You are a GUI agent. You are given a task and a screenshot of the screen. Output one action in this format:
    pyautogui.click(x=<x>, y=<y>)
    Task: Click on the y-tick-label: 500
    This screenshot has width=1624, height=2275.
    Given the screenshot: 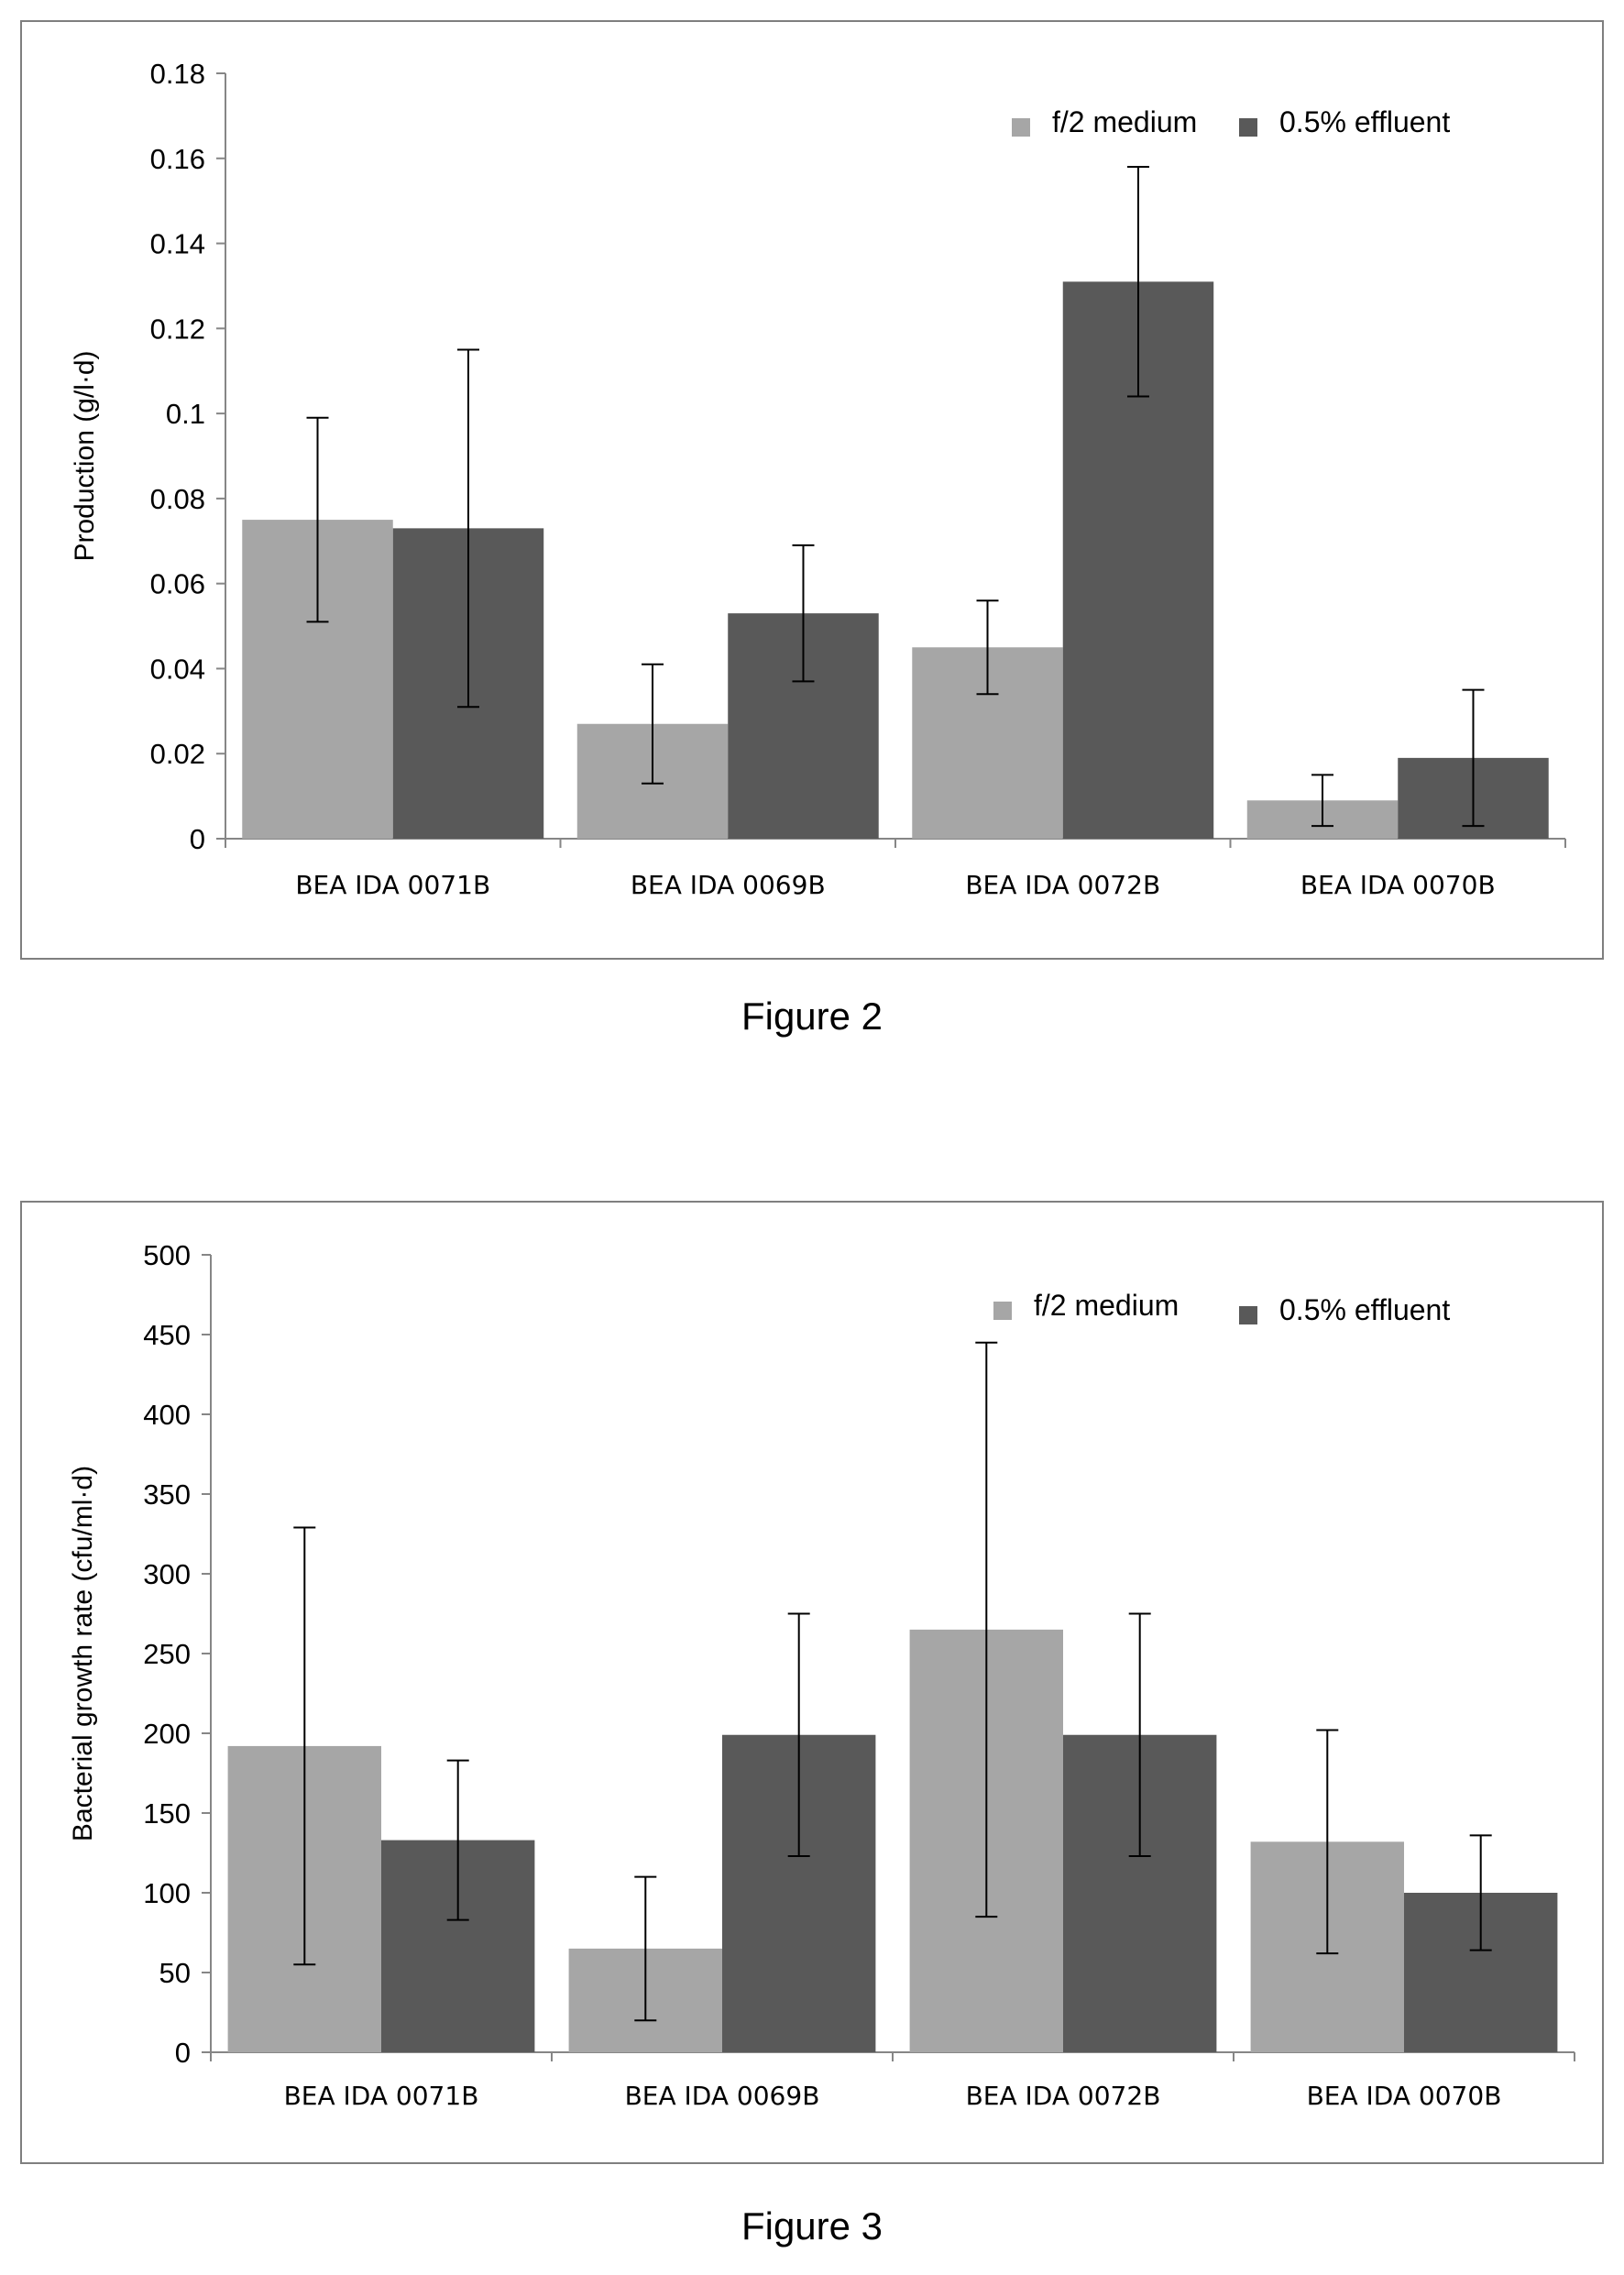 What is the action you would take?
    pyautogui.click(x=167, y=1255)
    